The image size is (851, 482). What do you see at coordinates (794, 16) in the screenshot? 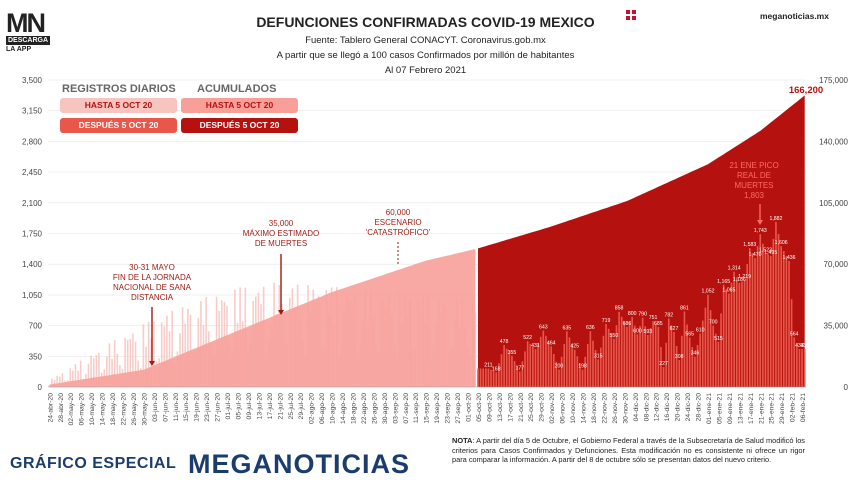
I see `site-url: meganoticias.mx` at bounding box center [794, 16].